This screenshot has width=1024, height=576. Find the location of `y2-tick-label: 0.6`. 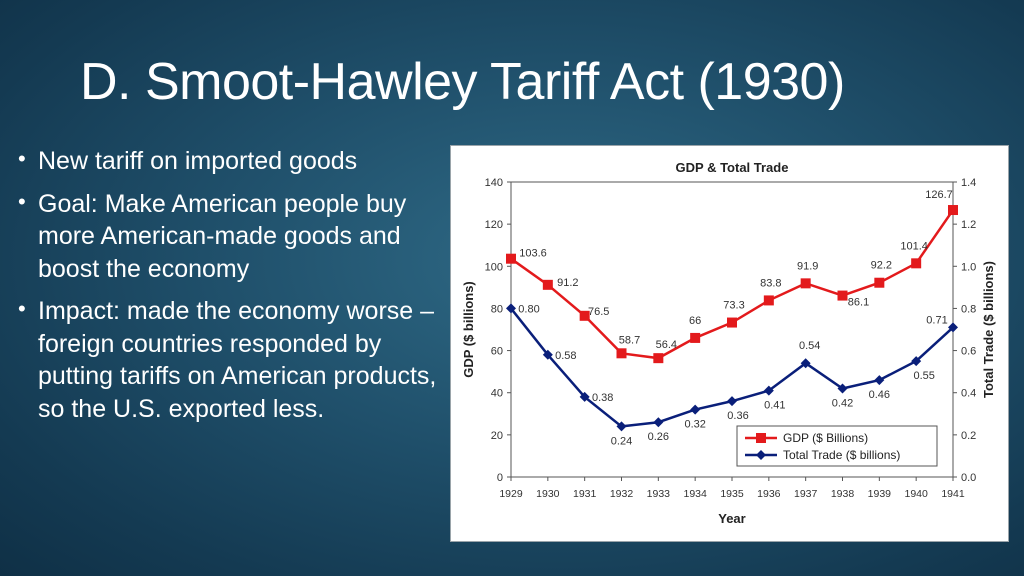

y2-tick-label: 0.6 is located at coordinates (968, 352).